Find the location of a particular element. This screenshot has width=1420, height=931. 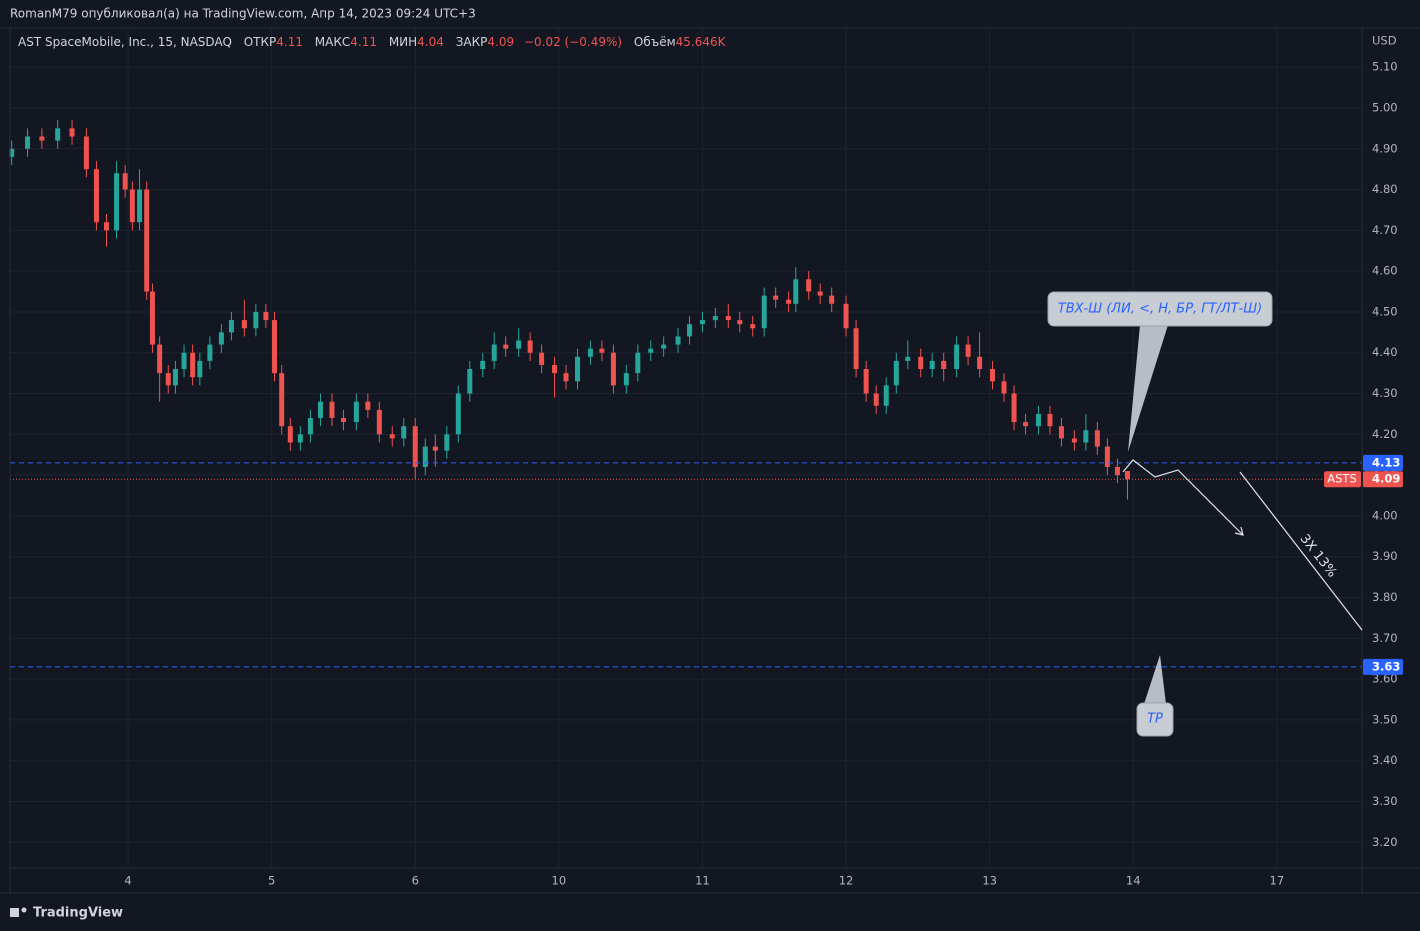

logo-mark is located at coordinates (14, 912).